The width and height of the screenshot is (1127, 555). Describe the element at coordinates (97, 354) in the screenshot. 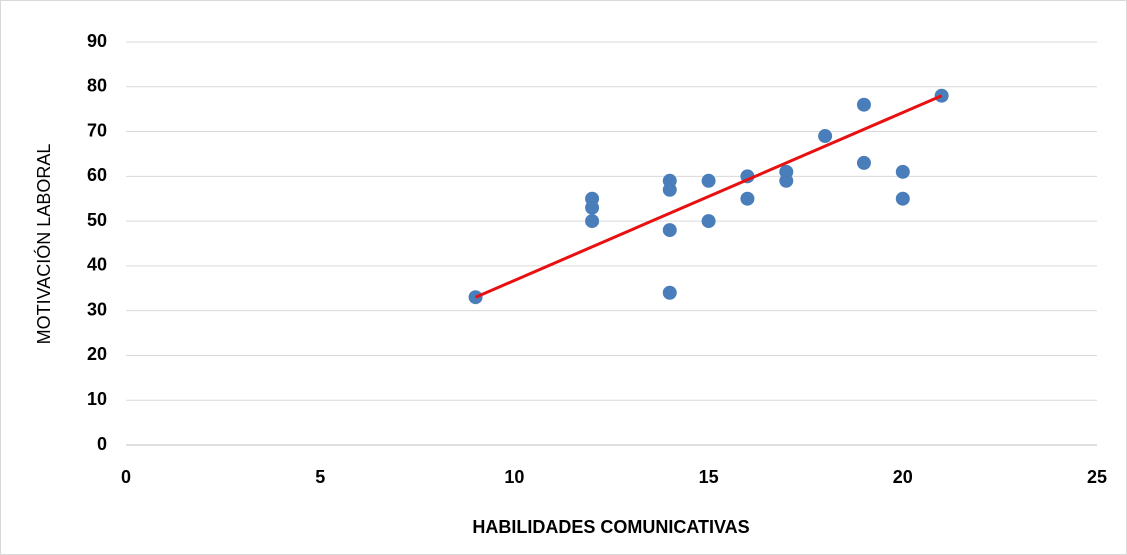

I see `y-tick-label: 20` at that location.